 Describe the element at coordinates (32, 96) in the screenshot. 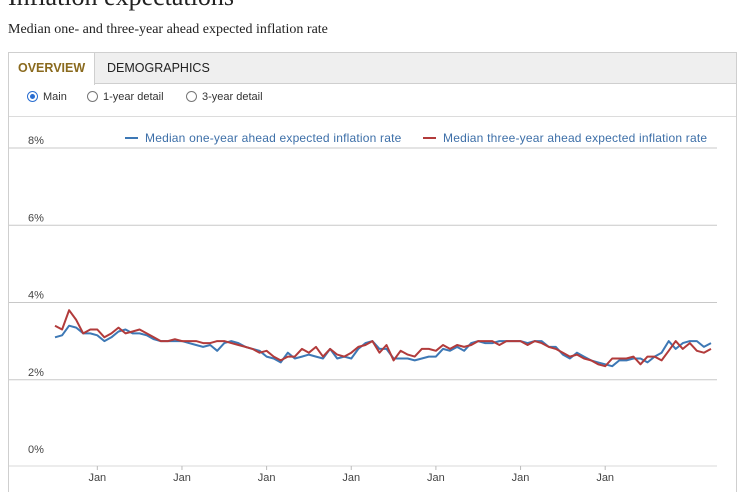

I see `radio-selected-icon` at that location.